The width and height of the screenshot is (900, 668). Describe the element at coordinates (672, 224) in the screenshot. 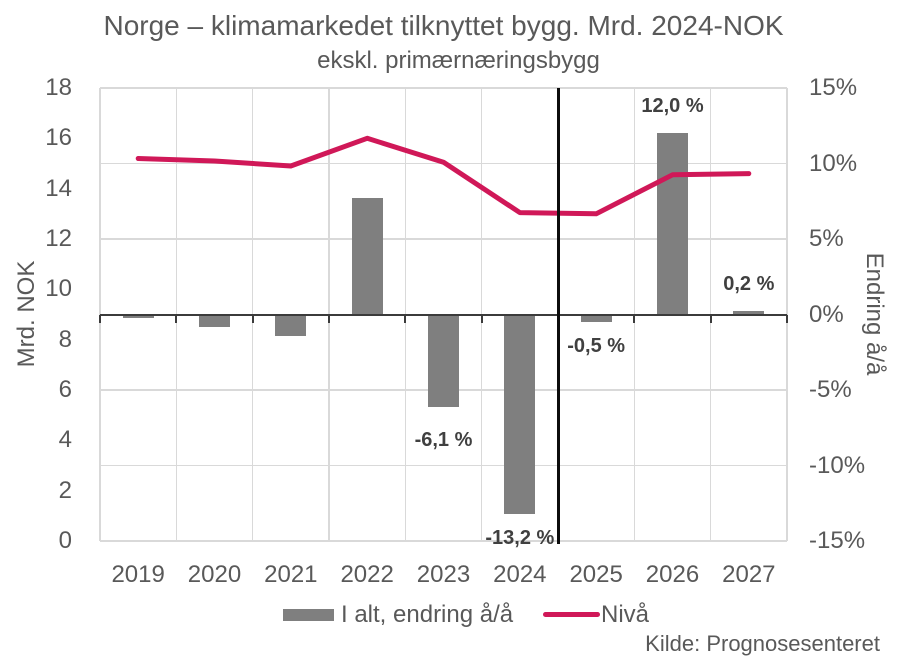

I see `bar-2026` at that location.